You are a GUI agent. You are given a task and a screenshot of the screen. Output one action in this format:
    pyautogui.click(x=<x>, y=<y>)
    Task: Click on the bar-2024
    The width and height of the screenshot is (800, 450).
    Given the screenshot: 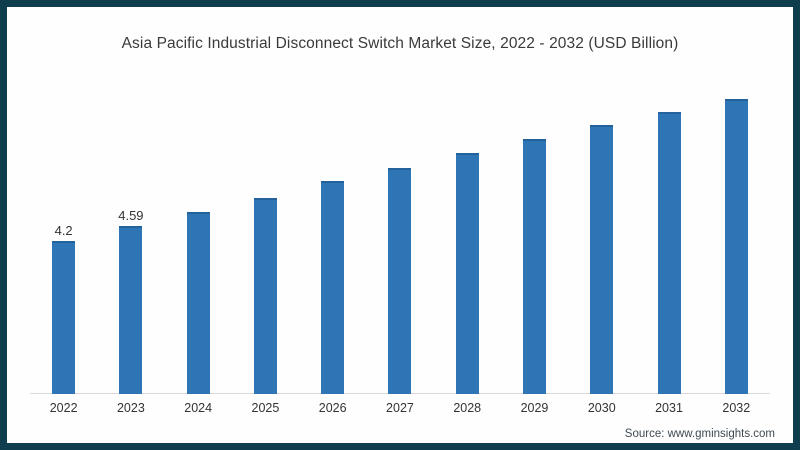 What is the action you would take?
    pyautogui.click(x=198, y=302)
    